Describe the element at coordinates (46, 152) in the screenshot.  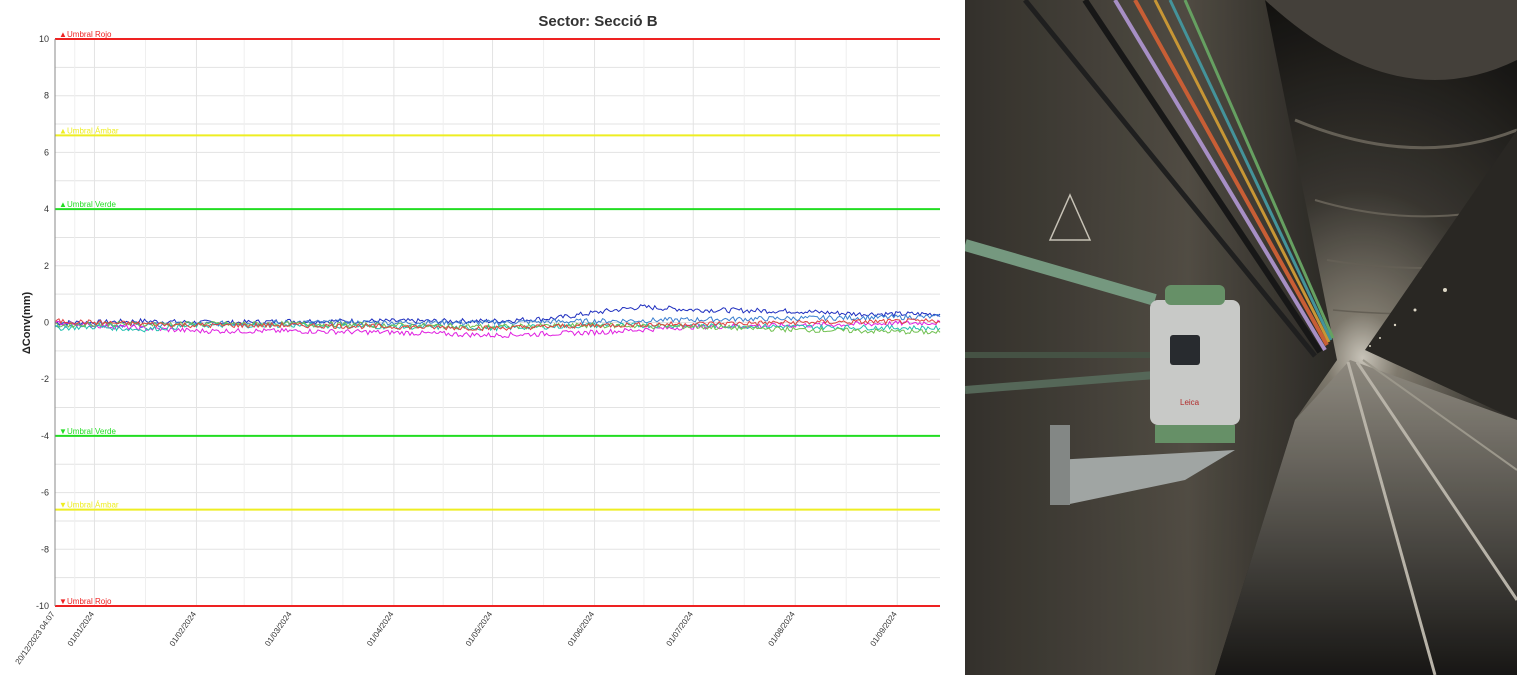
I see `y-tick-label: 6` at that location.